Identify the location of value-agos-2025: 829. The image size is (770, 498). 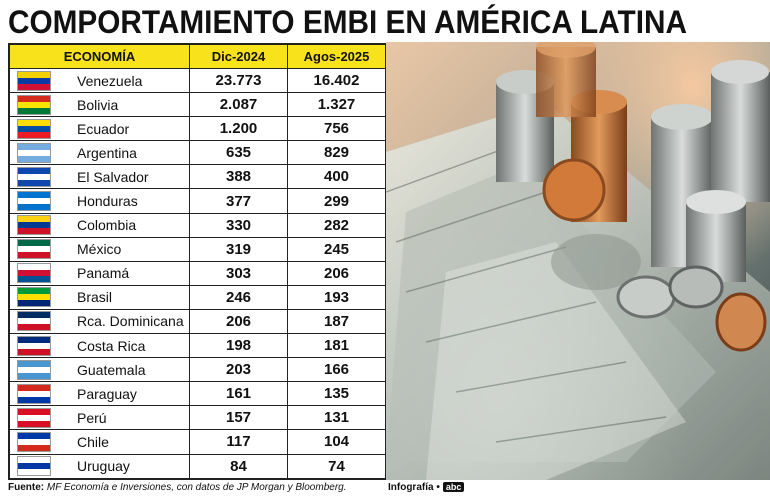
(336, 153).